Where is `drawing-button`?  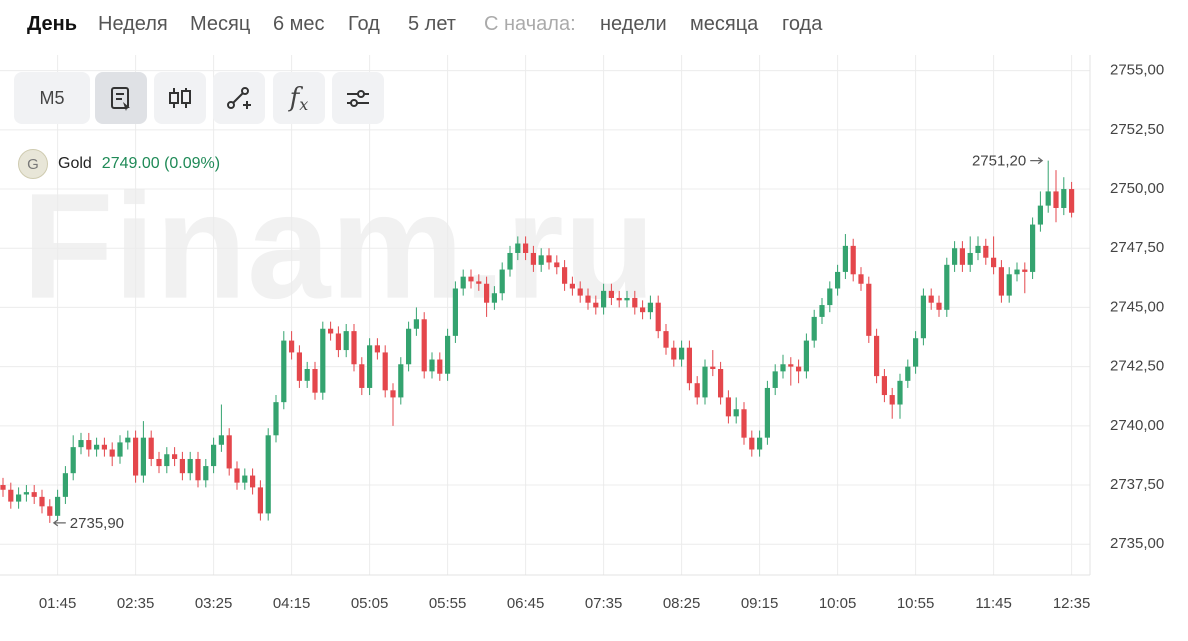
drawing-button is located at coordinates (239, 98).